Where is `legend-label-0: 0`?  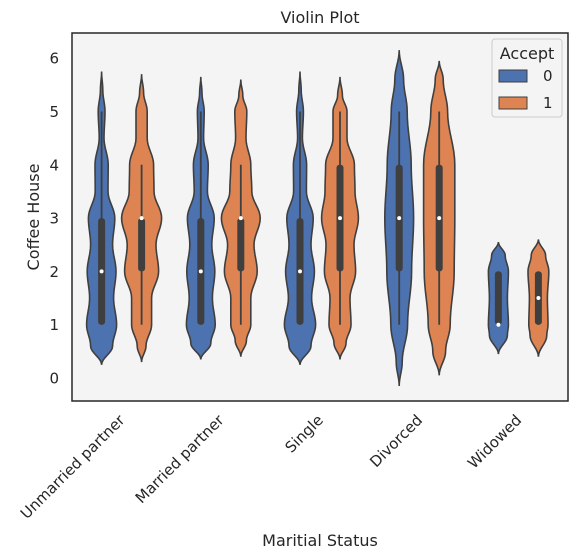
legend-label-0: 0 is located at coordinates (548, 76).